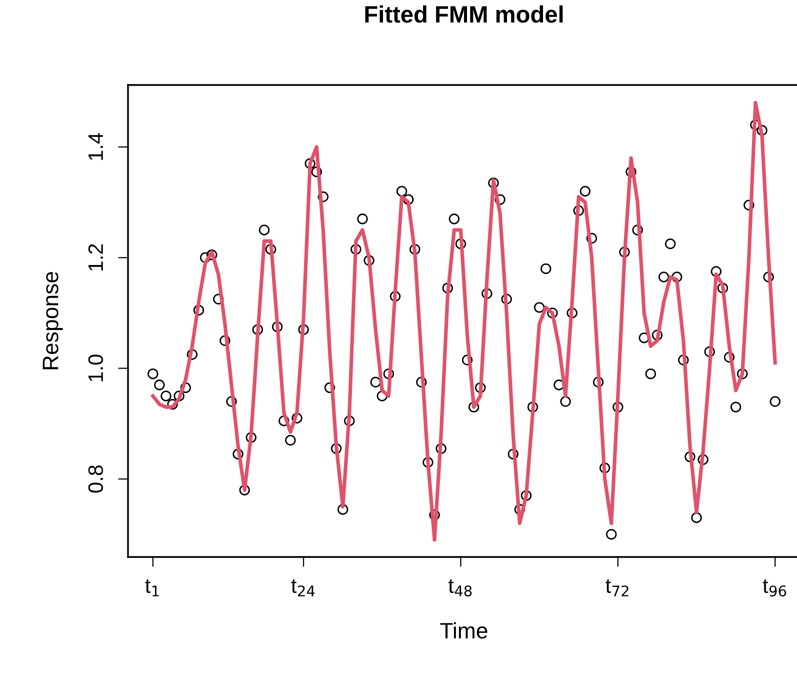  What do you see at coordinates (95, 146) in the screenshot?
I see `y-tick-label: 1.4` at bounding box center [95, 146].